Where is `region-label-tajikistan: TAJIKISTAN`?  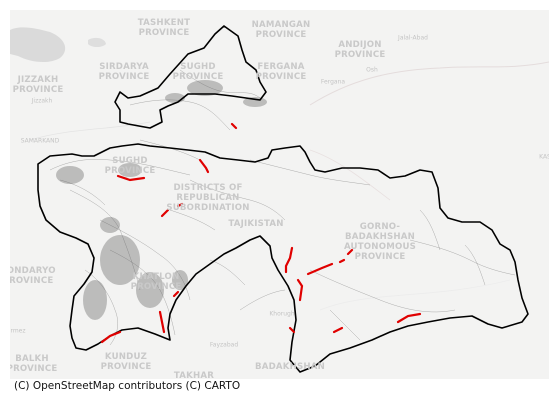
region-label-tajikistan: TAJIKISTAN is located at coordinates (256, 224).